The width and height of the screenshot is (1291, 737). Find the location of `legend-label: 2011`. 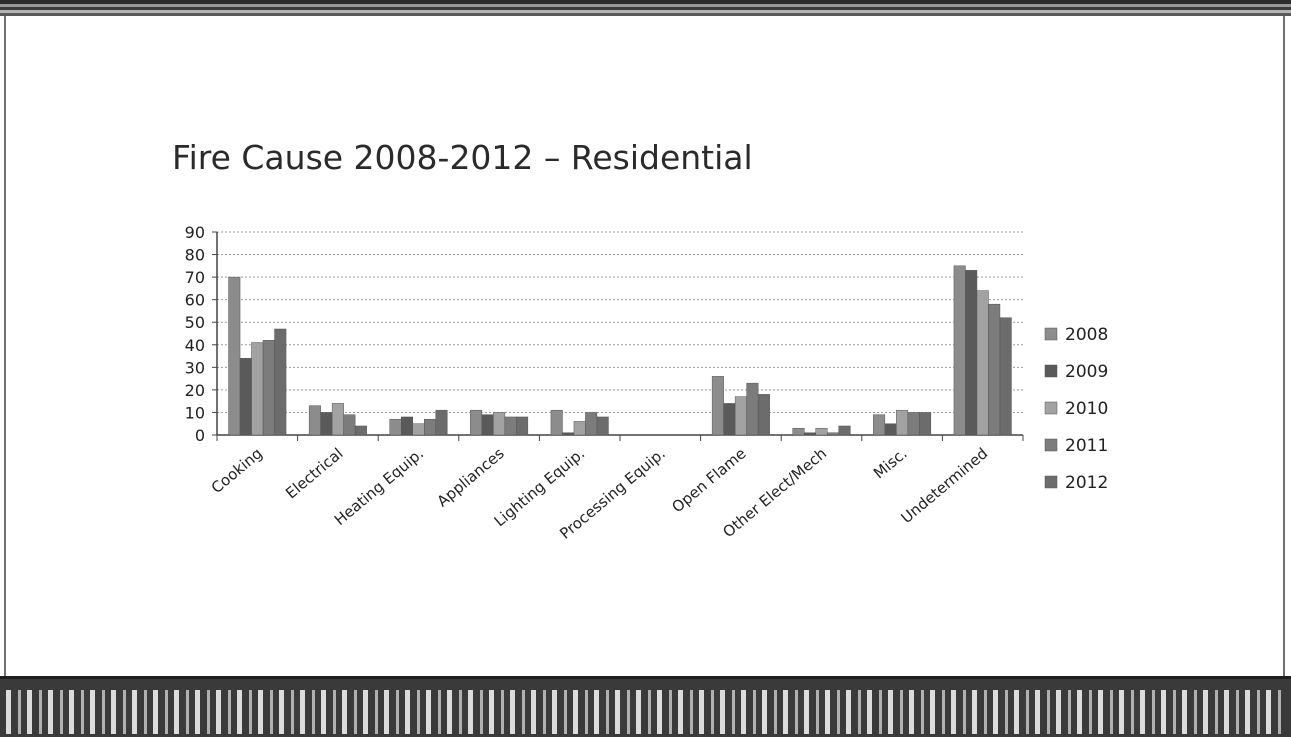

legend-label: 2011 is located at coordinates (1086, 446).